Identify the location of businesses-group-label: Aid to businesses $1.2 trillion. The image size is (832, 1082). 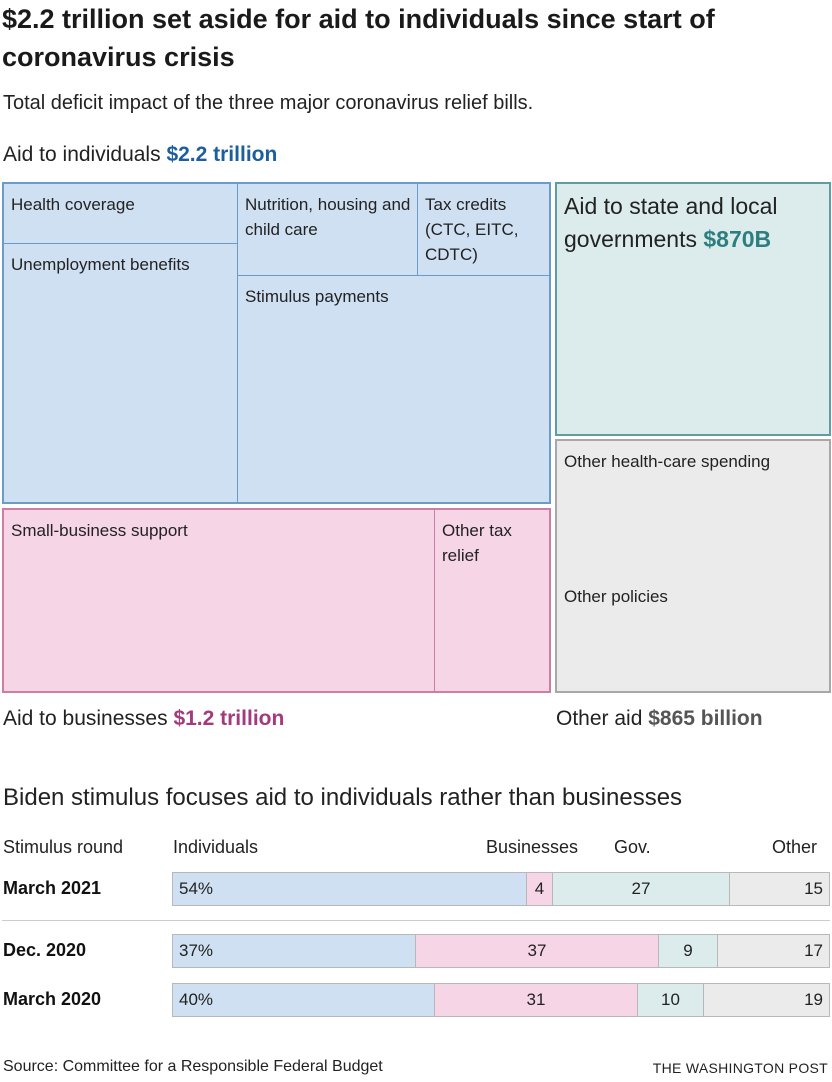
(143, 719).